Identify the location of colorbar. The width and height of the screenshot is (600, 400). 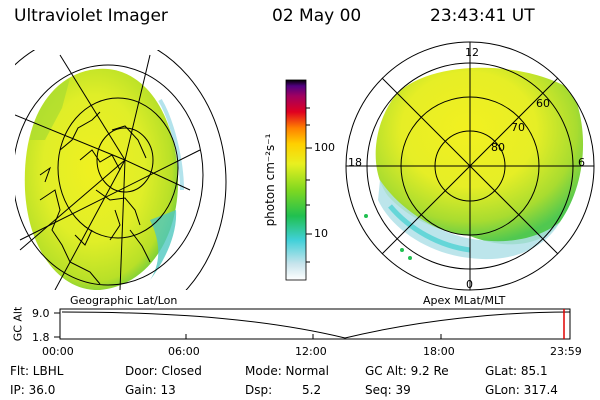
(298, 180).